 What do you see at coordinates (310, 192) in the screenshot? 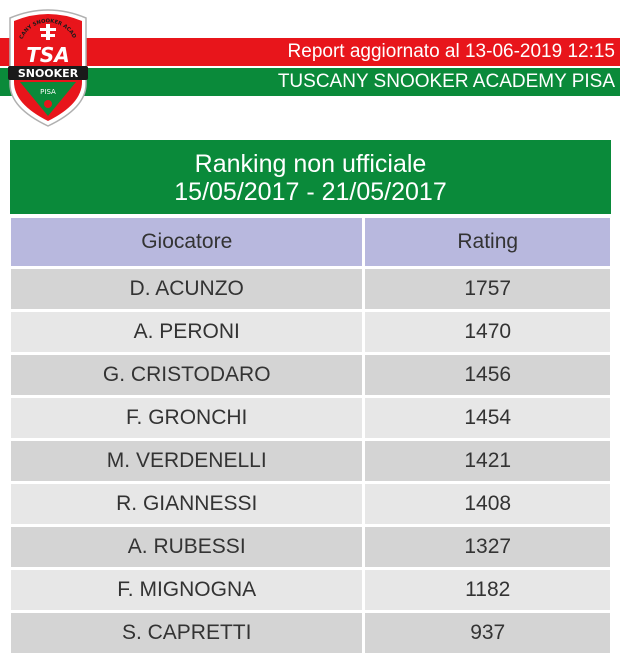
I see `ranking-period: 15/05/2017 - 21/05/2017` at bounding box center [310, 192].